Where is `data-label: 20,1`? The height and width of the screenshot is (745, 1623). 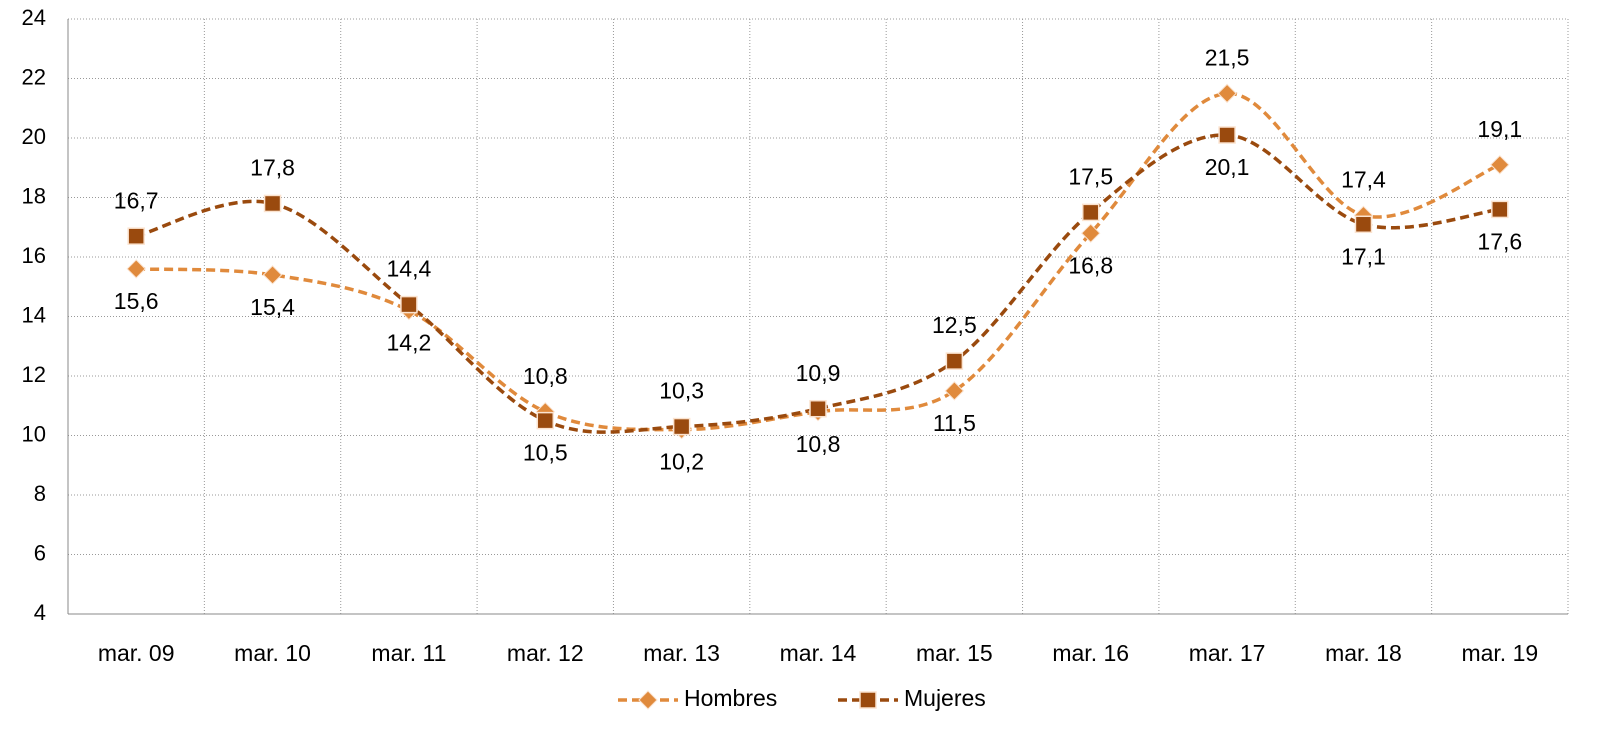
data-label: 20,1 is located at coordinates (1227, 167).